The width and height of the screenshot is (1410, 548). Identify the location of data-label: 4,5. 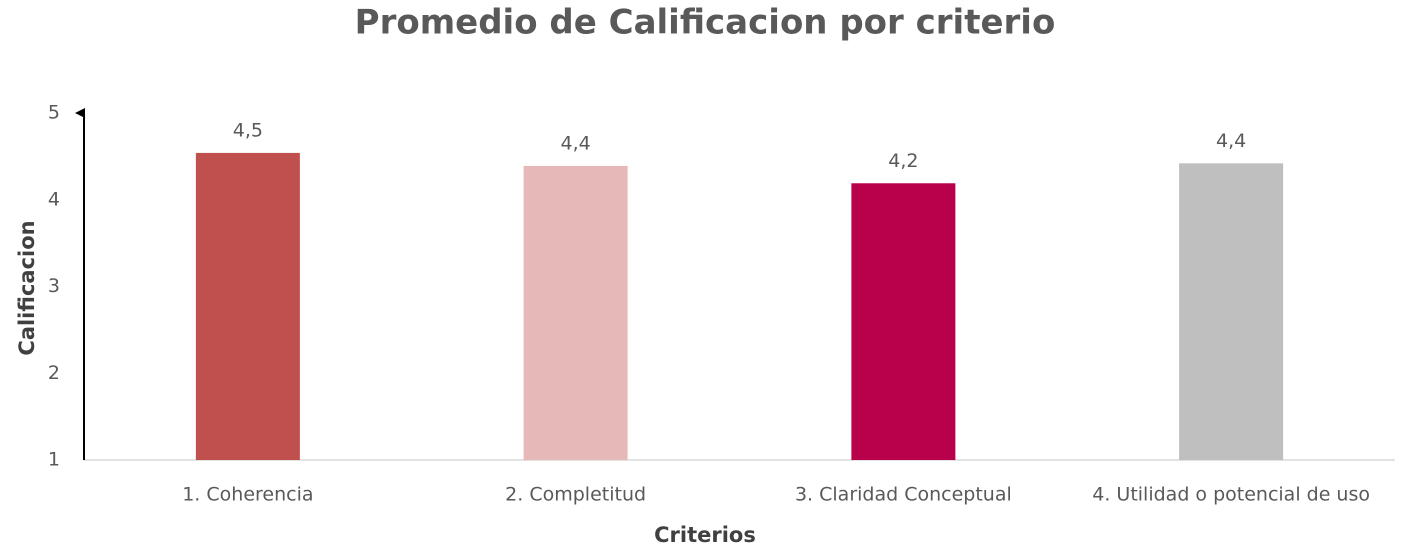
(248, 130).